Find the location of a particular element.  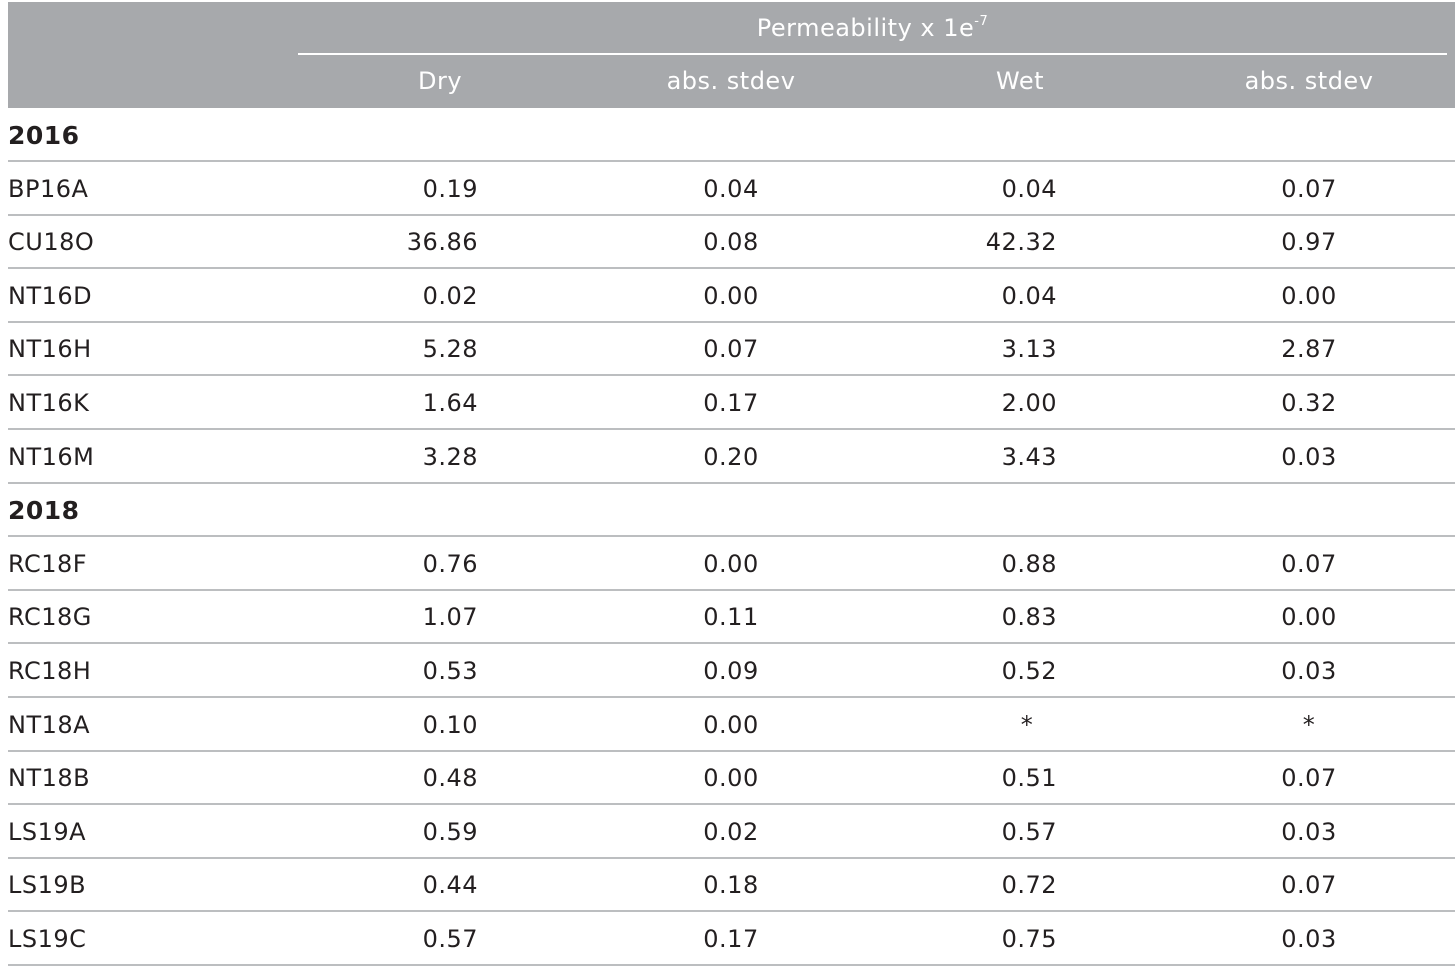

table-row: RC18G 1.07 0.11 0.83 0.00 is located at coordinates (731, 618).